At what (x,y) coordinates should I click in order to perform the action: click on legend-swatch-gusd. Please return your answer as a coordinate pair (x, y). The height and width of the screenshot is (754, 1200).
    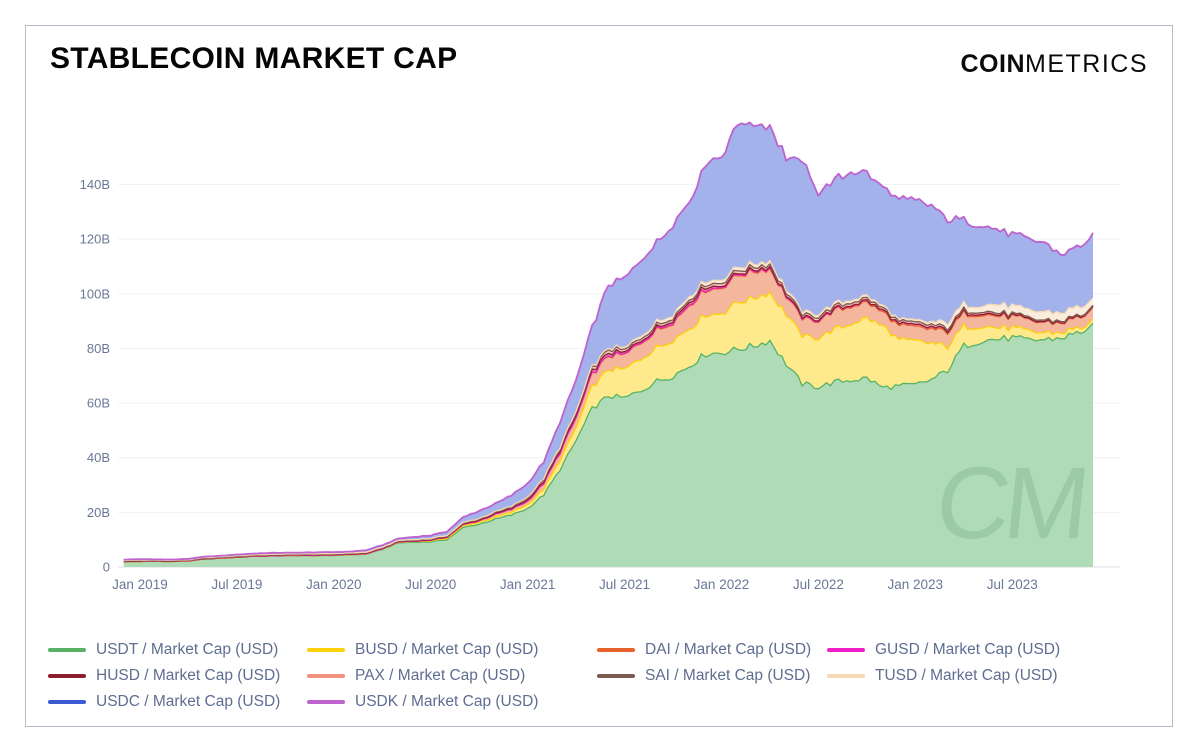
    Looking at the image, I should click on (846, 650).